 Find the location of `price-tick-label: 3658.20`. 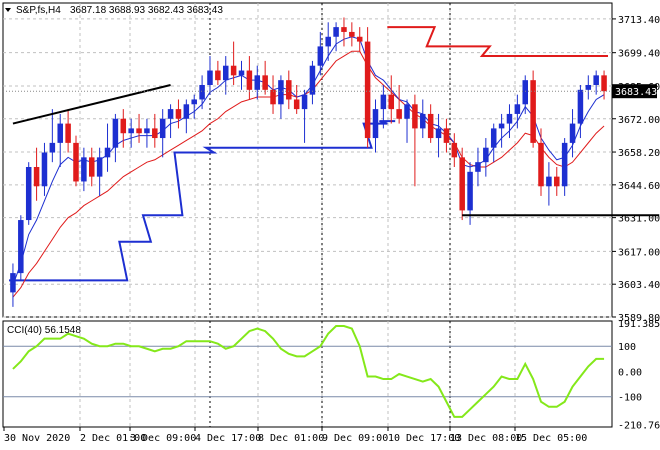

price-tick-label: 3658.20 is located at coordinates (639, 153).